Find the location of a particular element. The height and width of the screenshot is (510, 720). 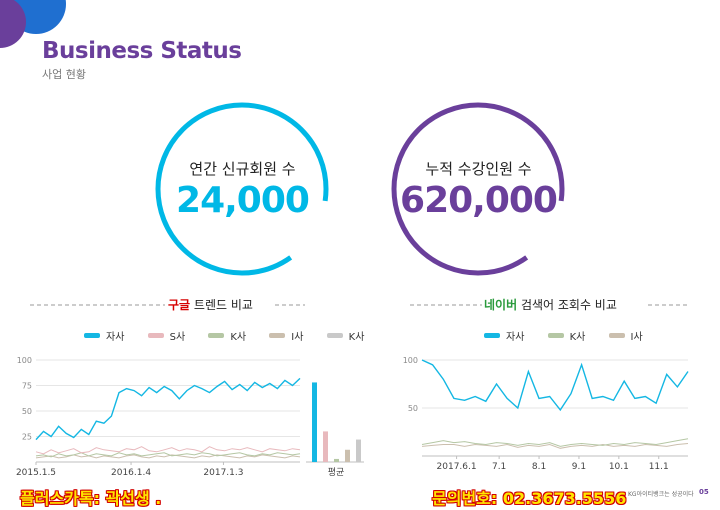

naver-legend: 자사 K사 I사 is located at coordinates (573, 335).